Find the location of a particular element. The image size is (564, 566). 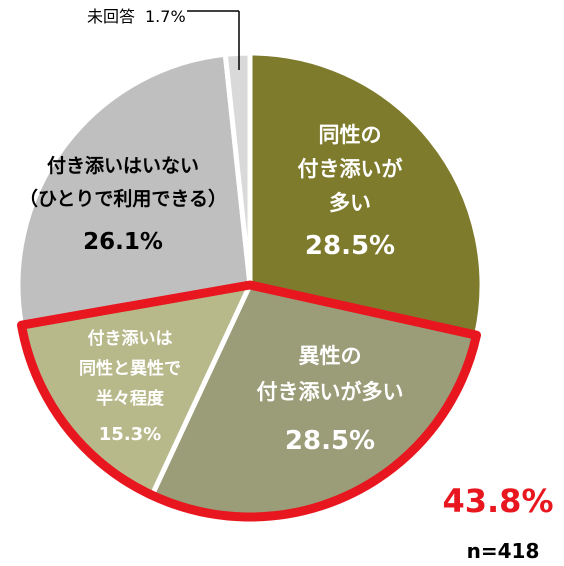

slice-label-4: 未回答 is located at coordinates (111, 16).